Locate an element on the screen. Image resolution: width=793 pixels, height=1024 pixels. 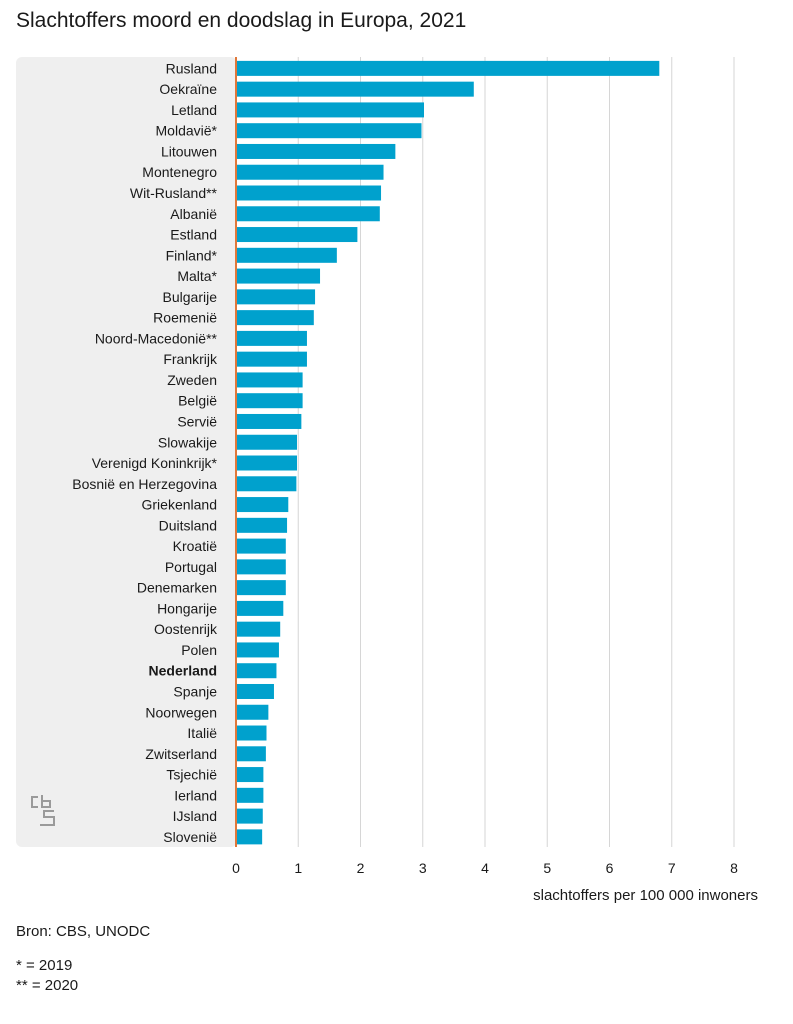
category-label: Finland* is located at coordinates (192, 255).